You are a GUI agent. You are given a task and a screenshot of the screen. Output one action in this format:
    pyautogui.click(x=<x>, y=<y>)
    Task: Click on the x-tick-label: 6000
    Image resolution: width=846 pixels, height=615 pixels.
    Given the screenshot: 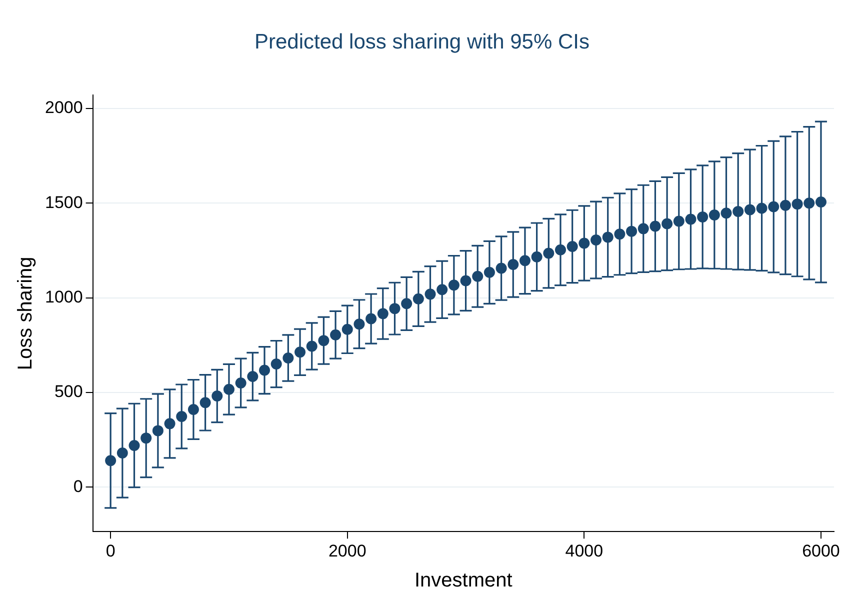 What is the action you would take?
    pyautogui.click(x=821, y=550)
    